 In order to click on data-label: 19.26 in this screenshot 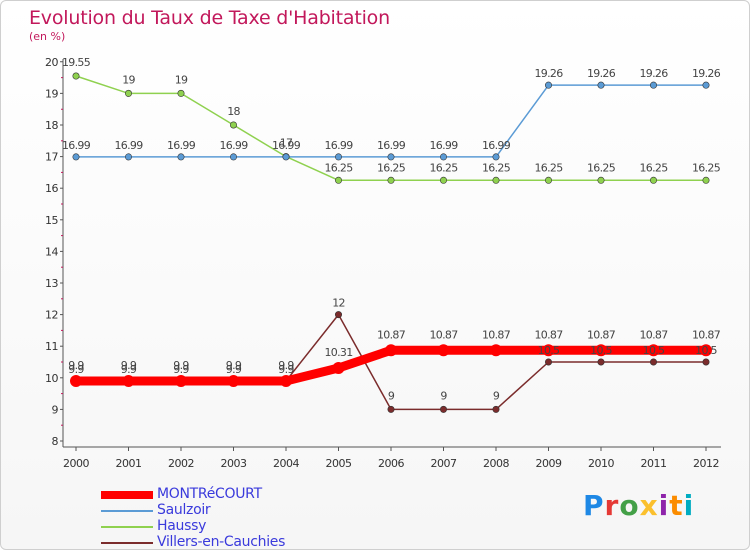, I will do `click(706, 73)`.